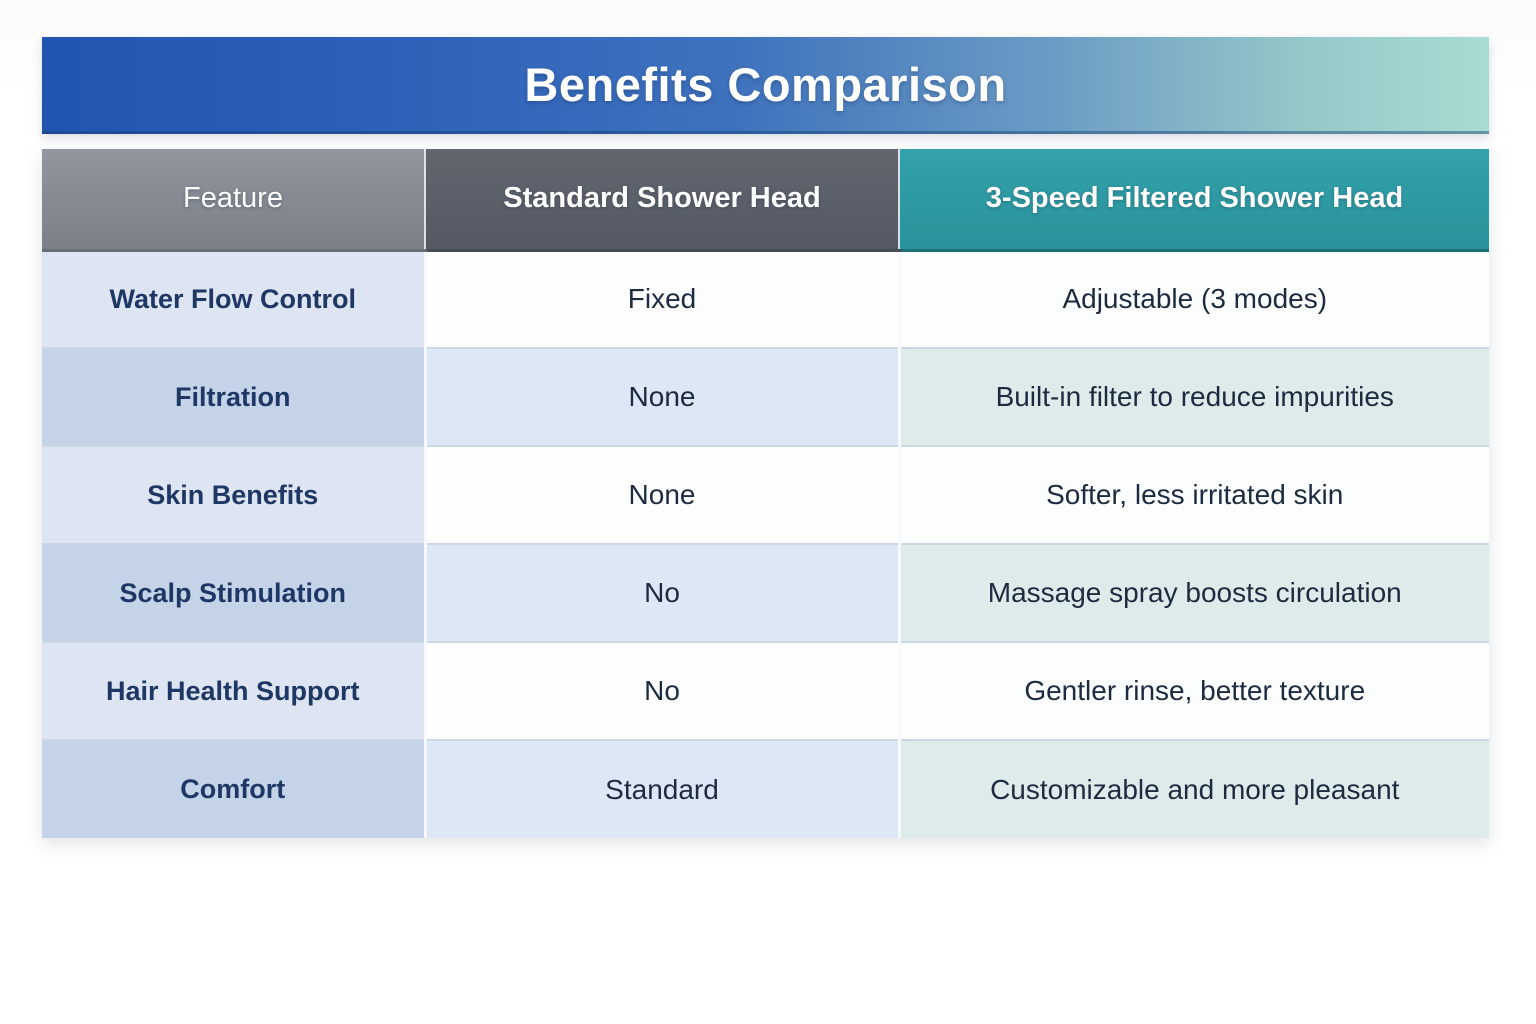 This screenshot has height=1024, width=1536. What do you see at coordinates (234, 495) in the screenshot?
I see `feature-cell: Skin Benefits` at bounding box center [234, 495].